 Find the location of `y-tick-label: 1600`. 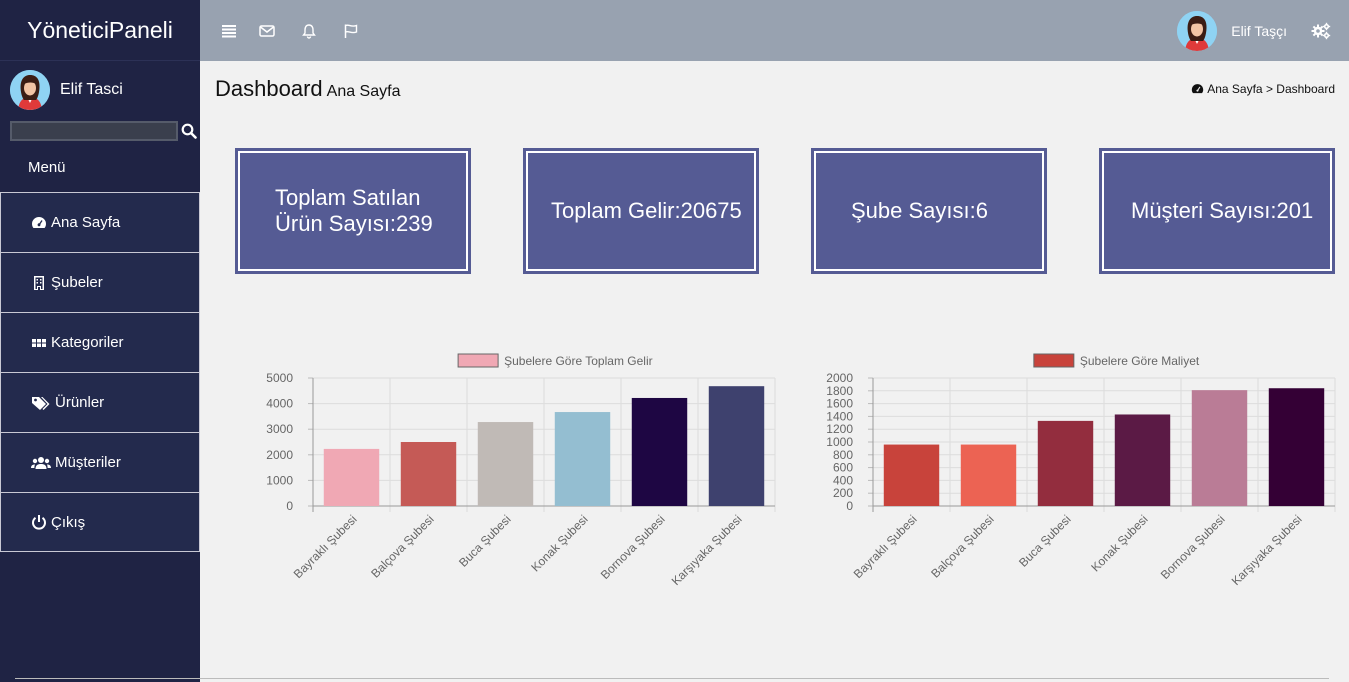

y-tick-label: 1600 is located at coordinates (839, 404).